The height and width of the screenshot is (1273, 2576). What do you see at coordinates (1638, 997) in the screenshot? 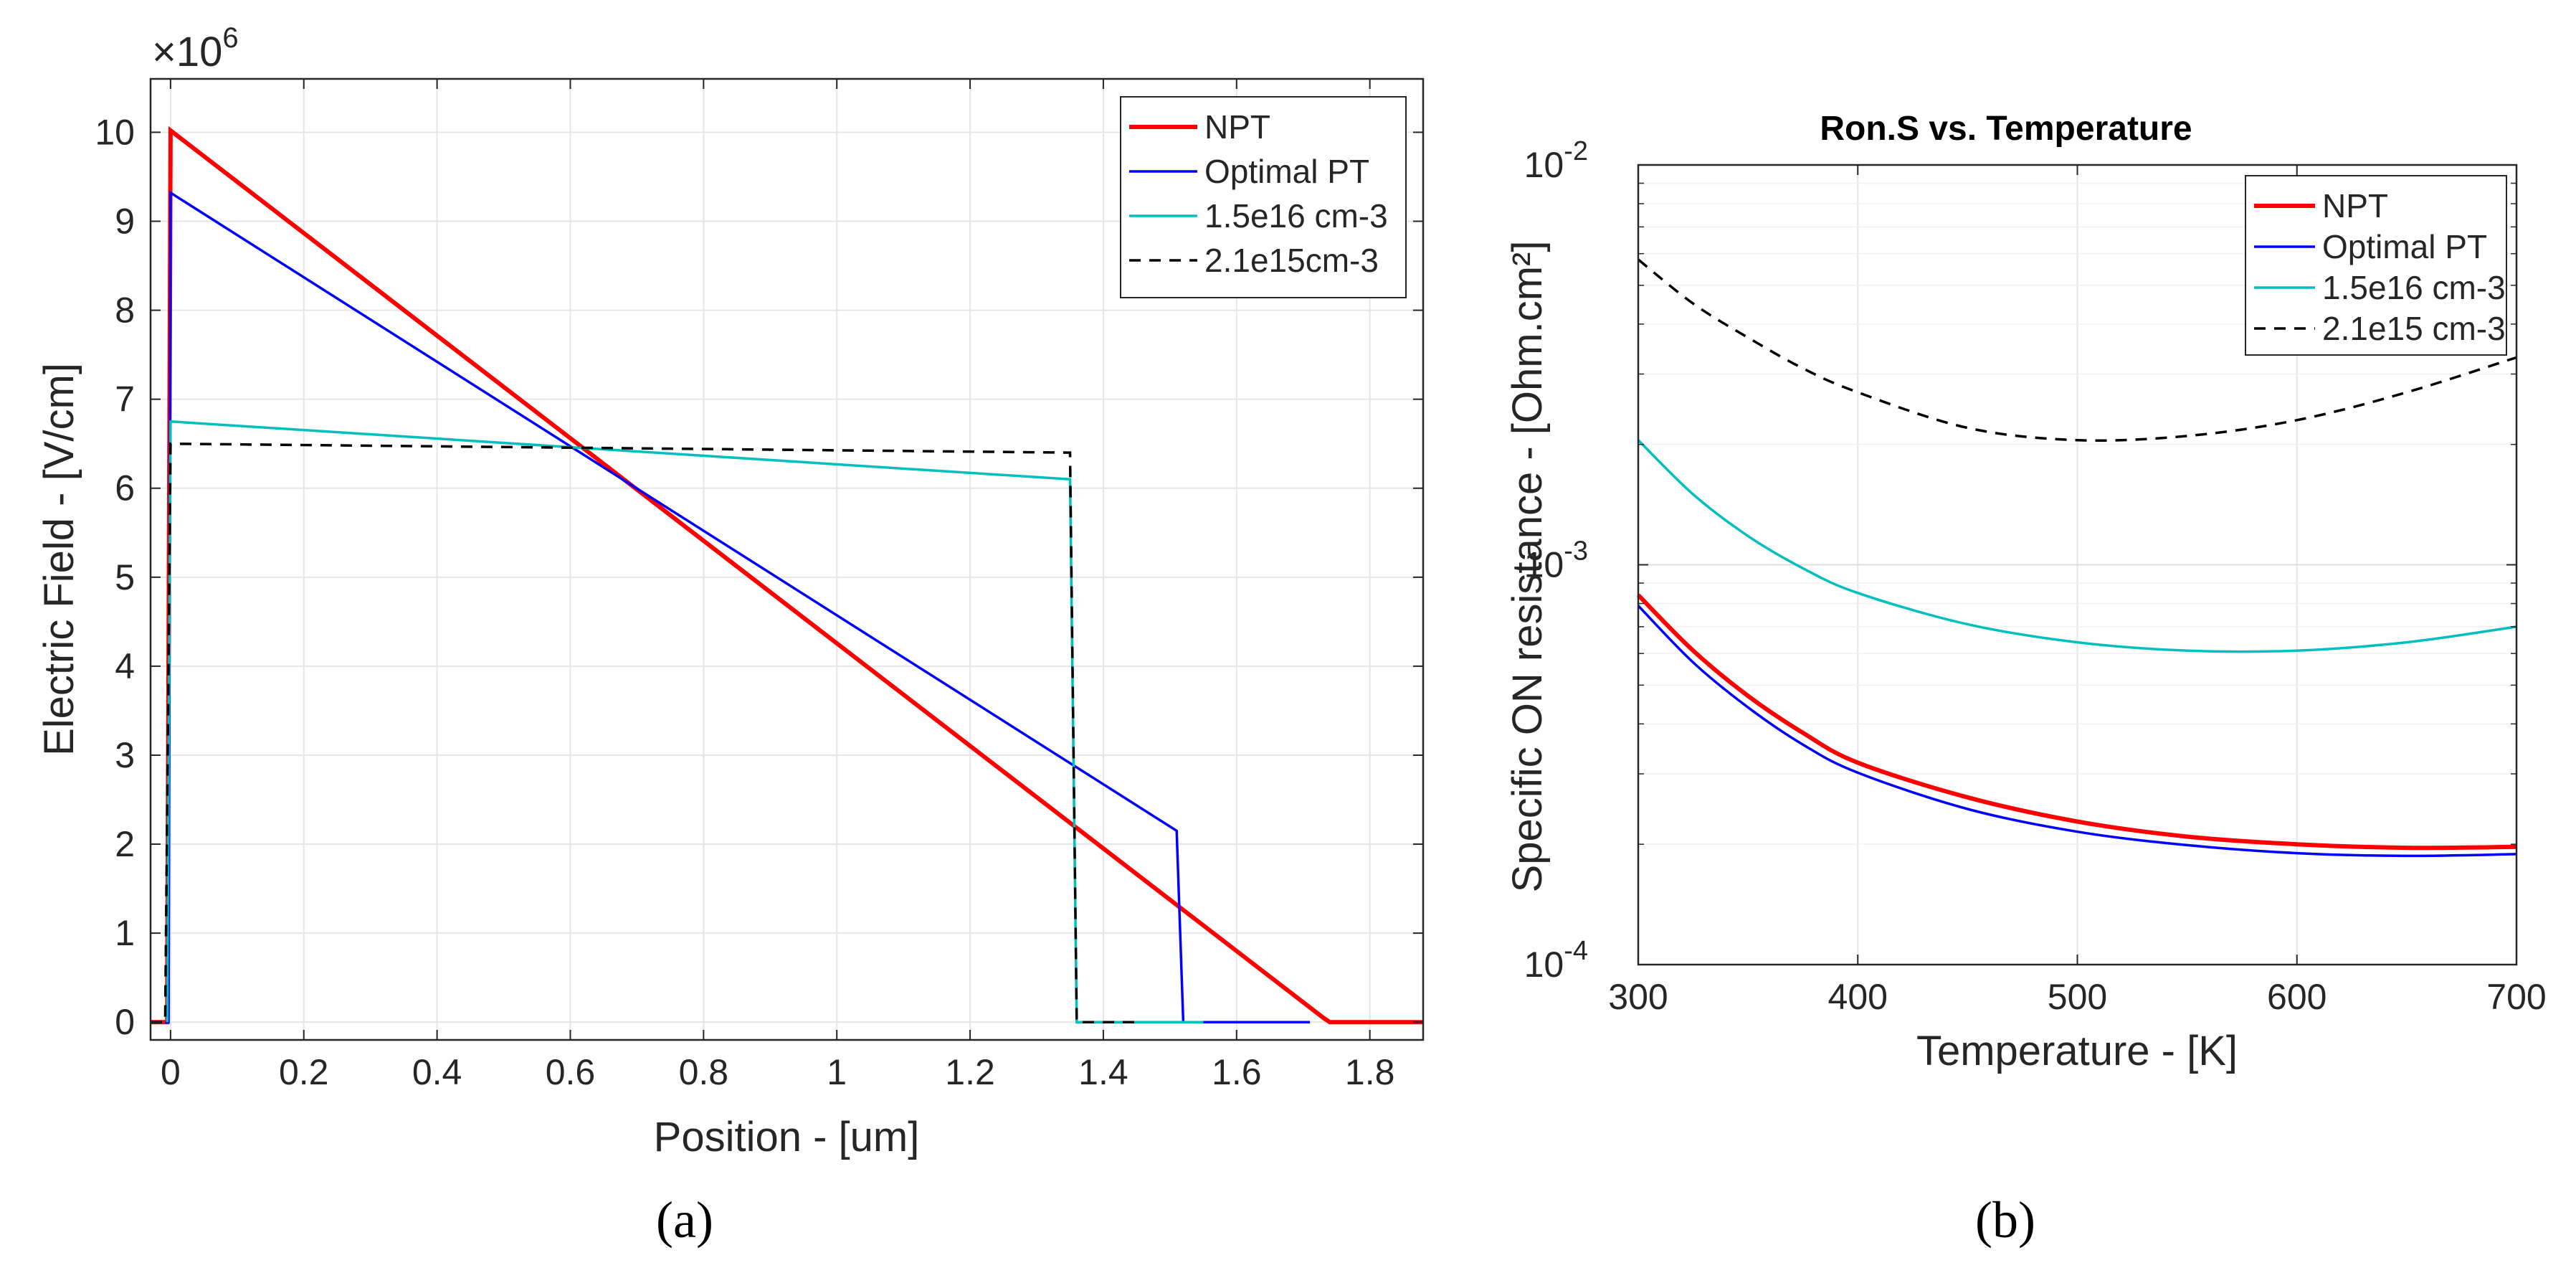
I see `x-tick-label: 300` at bounding box center [1638, 997].